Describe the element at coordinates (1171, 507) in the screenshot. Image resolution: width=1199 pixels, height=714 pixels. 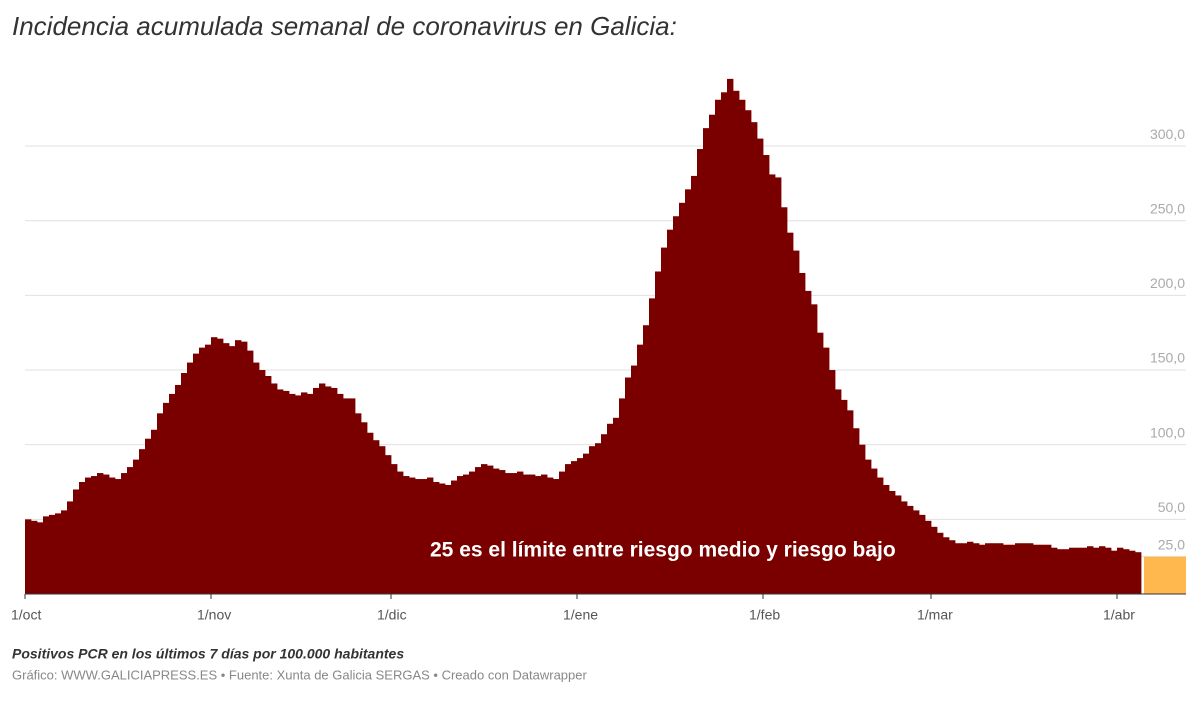
I see `y-tick-label: 50,0` at that location.